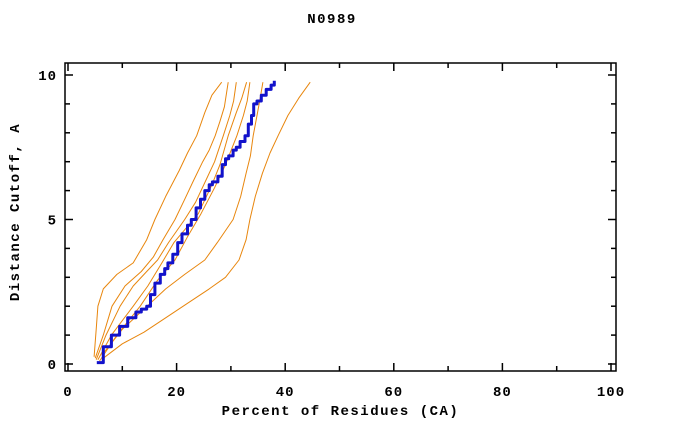 This screenshot has height=440, width=680. I want to click on y-tick-label: 0, so click(52, 366).